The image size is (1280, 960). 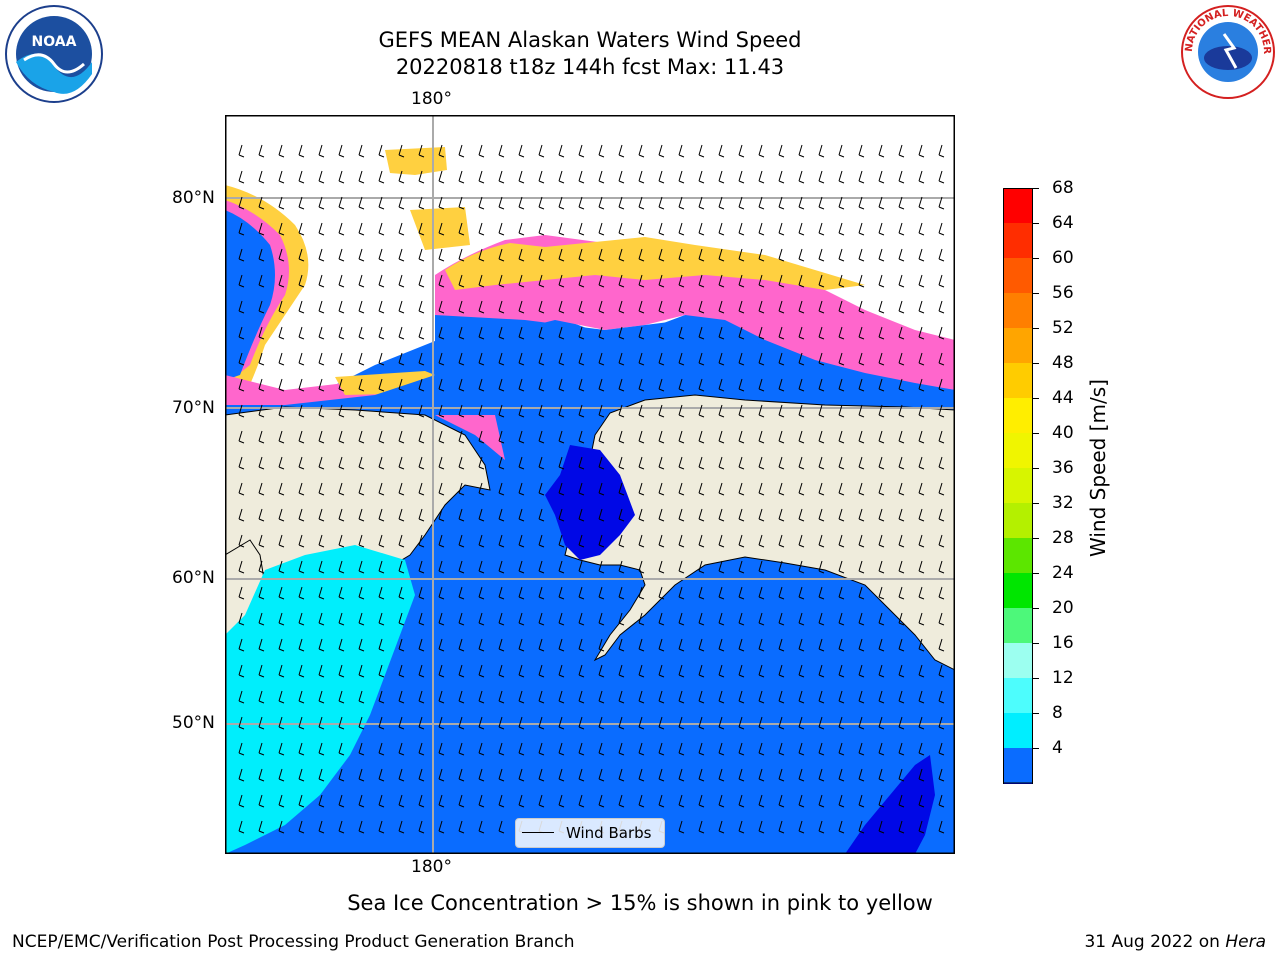 I want to click on lon-label-top: 180°, so click(x=431, y=99).